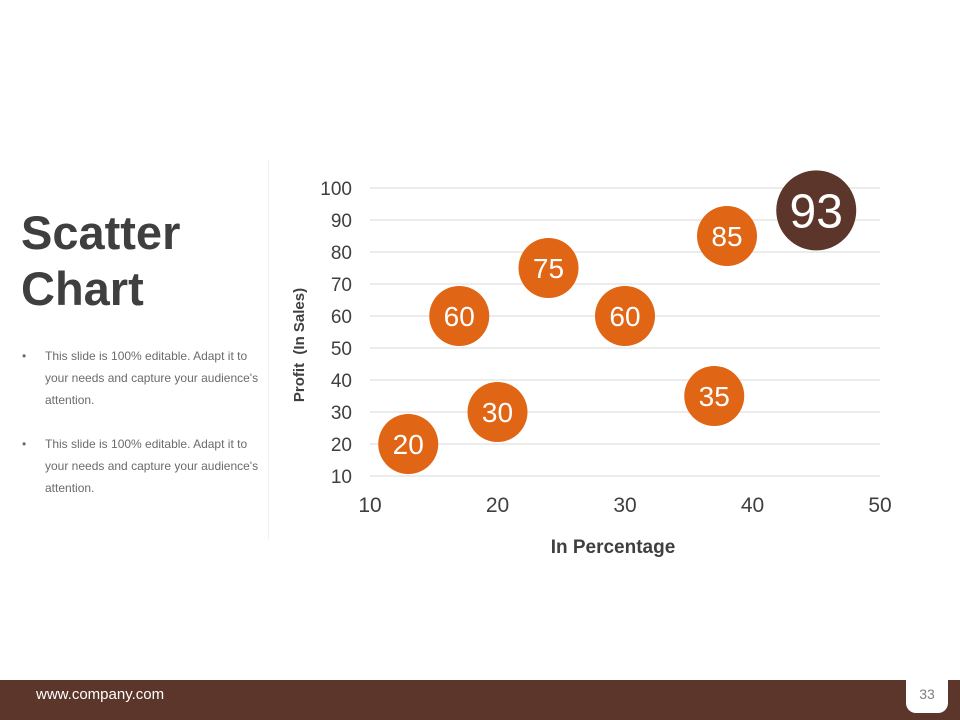  I want to click on data-point-label: 30, so click(497, 412).